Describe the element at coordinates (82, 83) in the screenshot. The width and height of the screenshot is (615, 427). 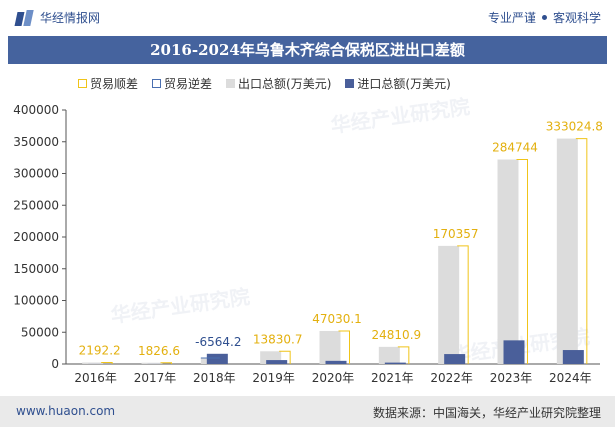
I see `legend-swatch-surplus` at that location.